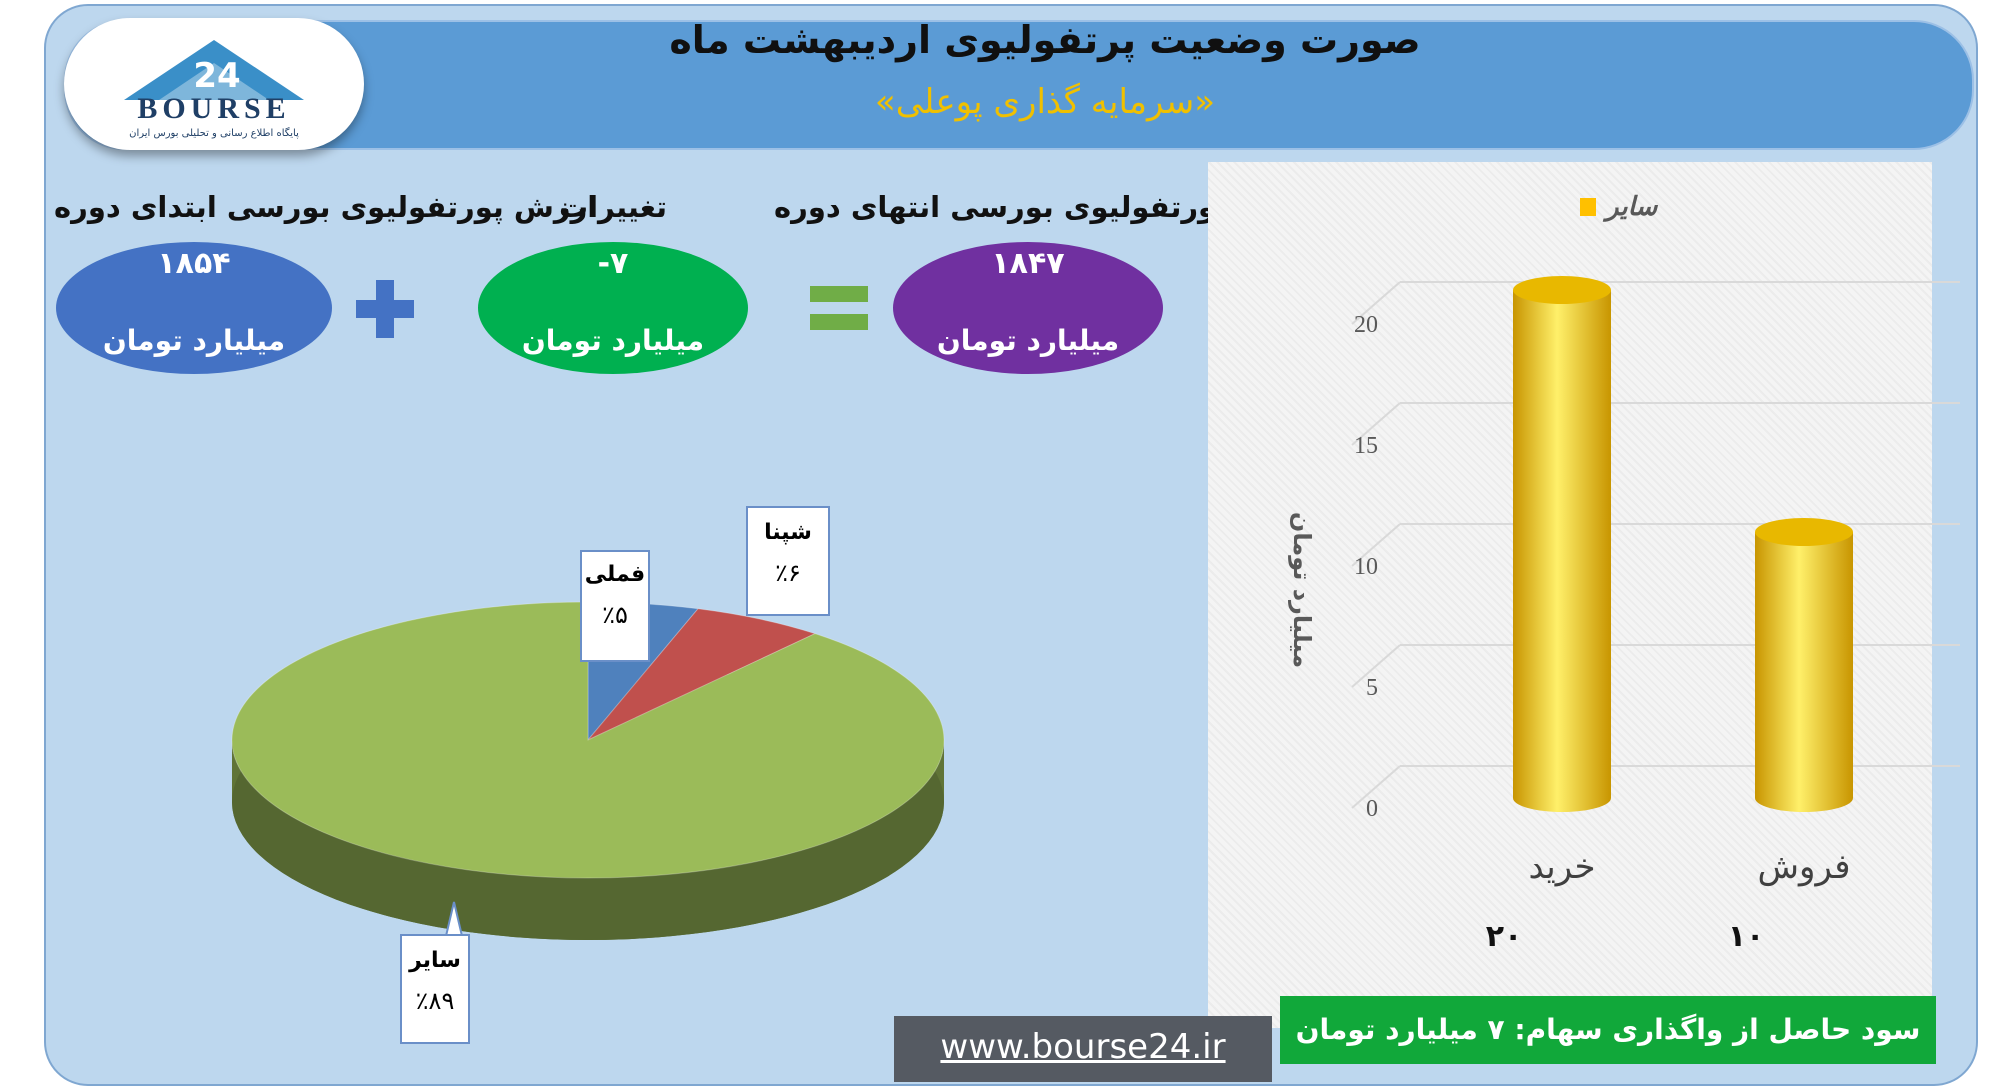  I want to click on header-banner, so click(1019, 85).